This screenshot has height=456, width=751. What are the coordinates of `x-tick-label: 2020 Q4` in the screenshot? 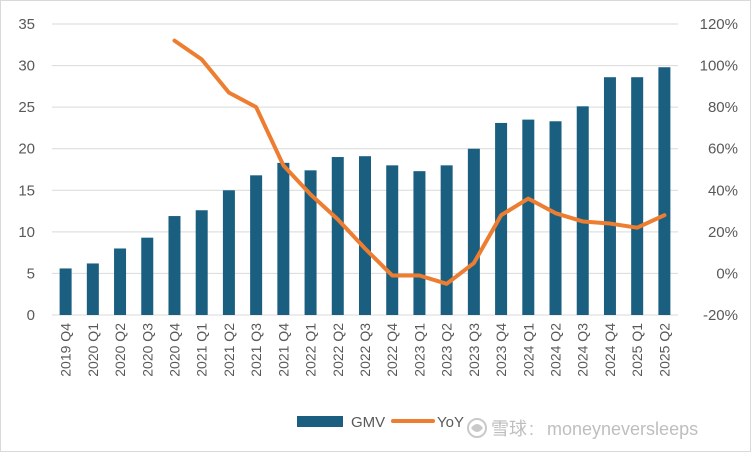 It's located at (174, 350).